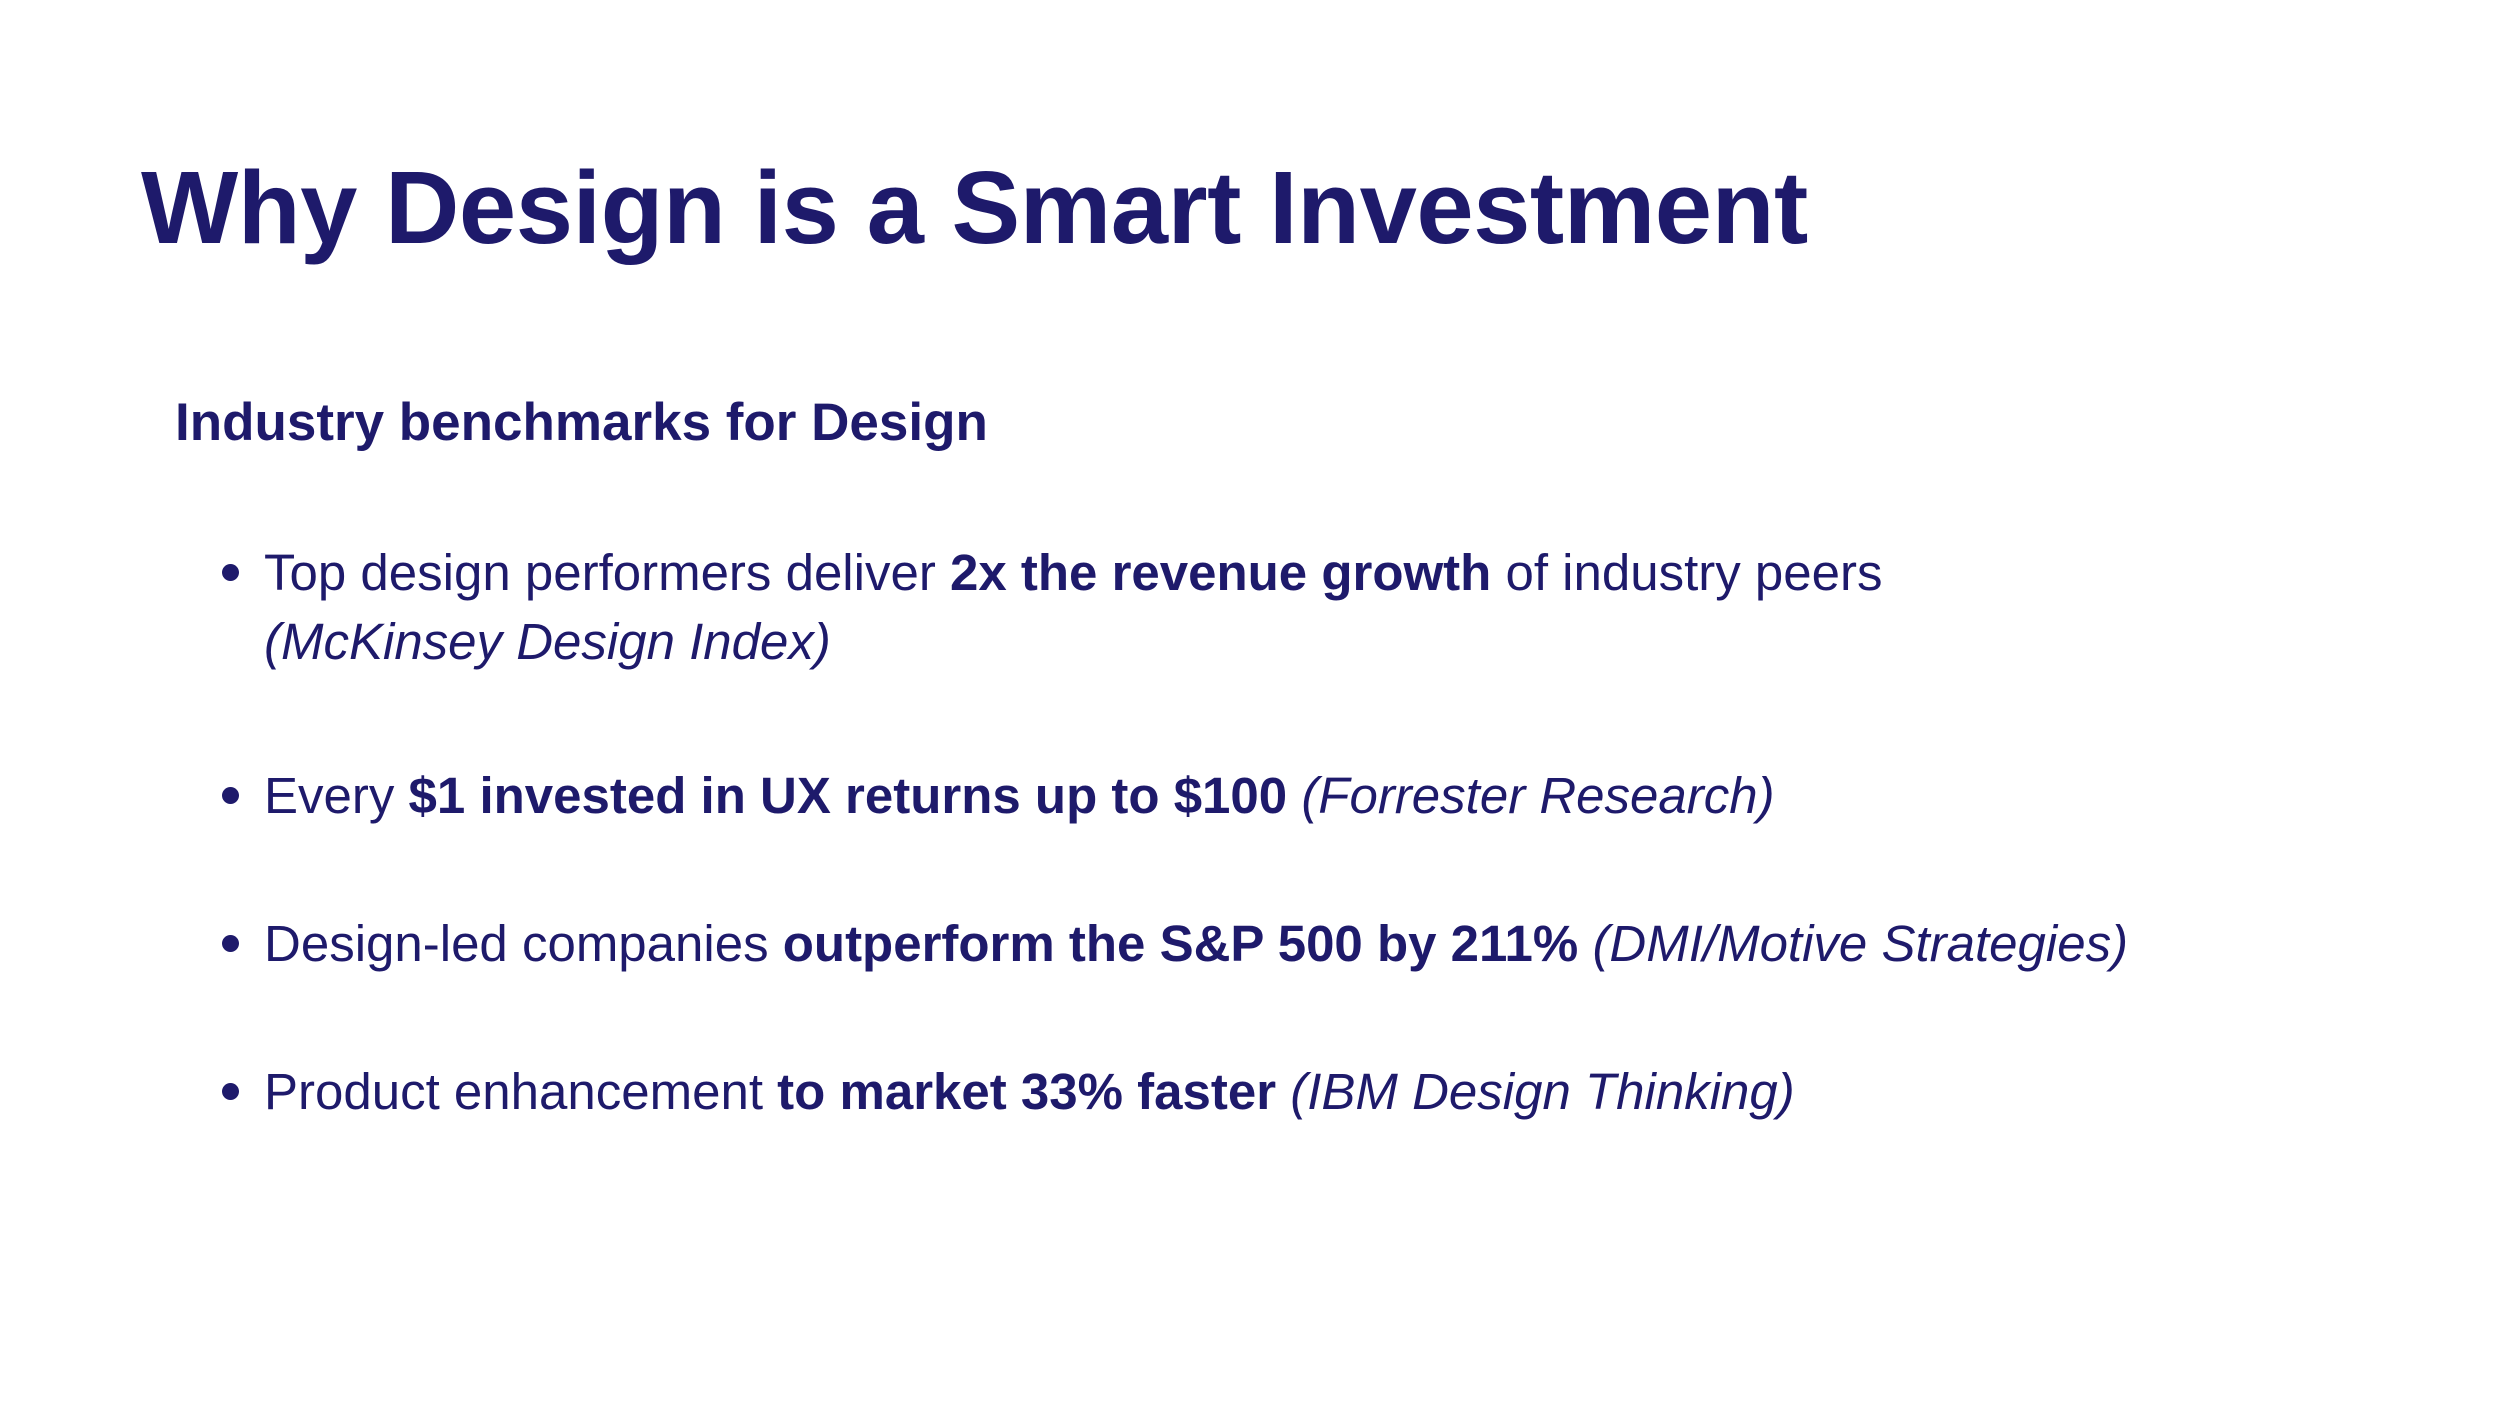  What do you see at coordinates (336, 795) in the screenshot?
I see `bullet-lead-text: Every` at bounding box center [336, 795].